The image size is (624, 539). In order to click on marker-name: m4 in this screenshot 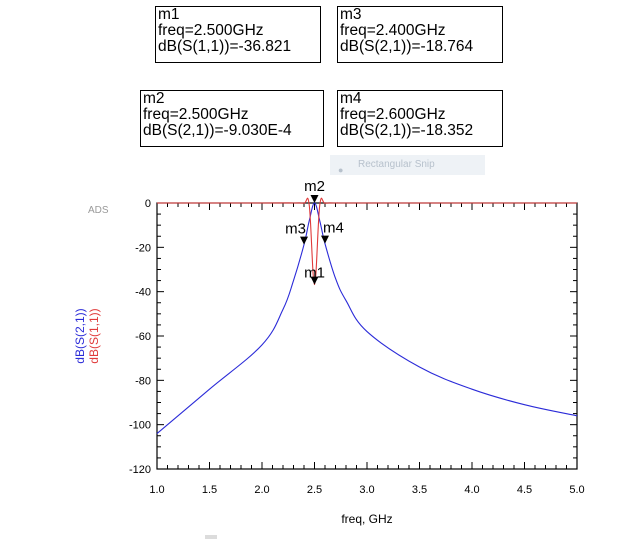, I will do `click(351, 98)`.